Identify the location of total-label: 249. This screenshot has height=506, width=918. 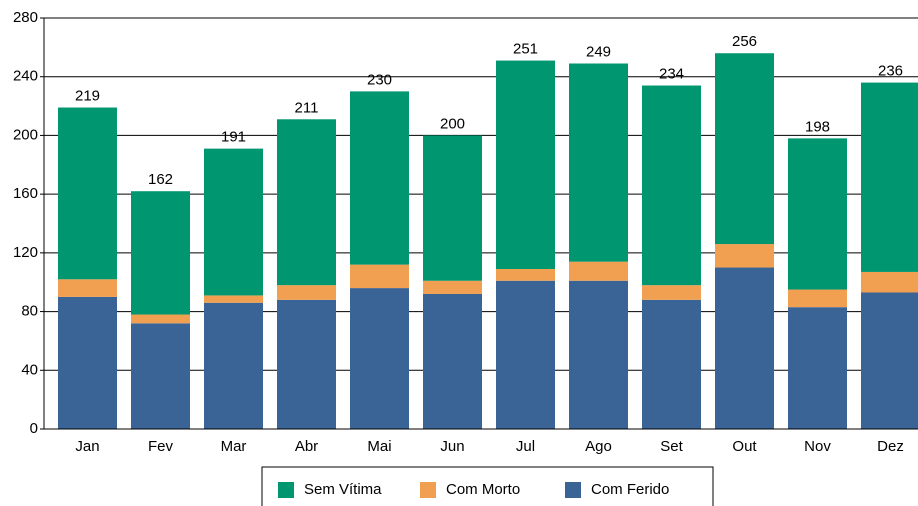
(598, 51).